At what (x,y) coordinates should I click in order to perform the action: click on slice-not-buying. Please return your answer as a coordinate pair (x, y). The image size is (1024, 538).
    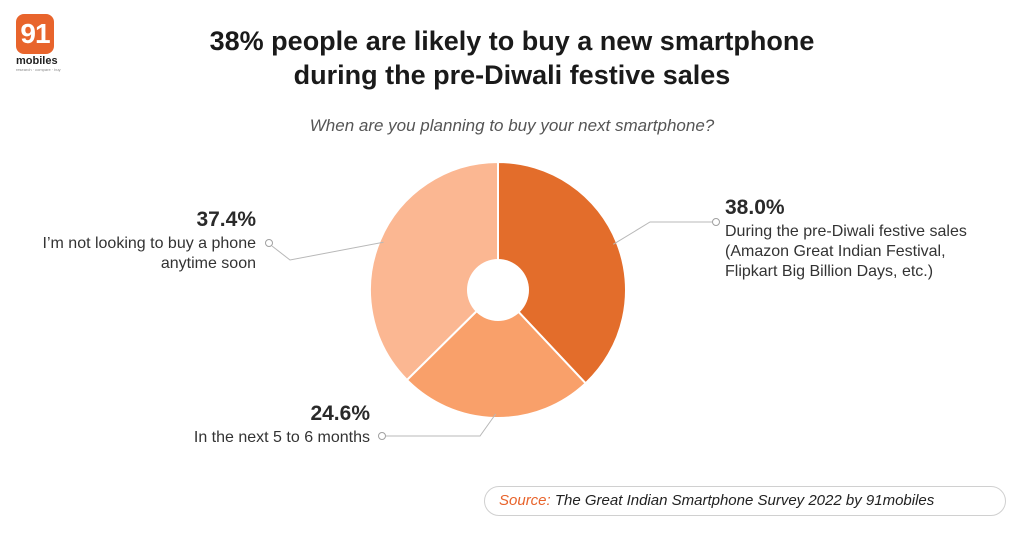
    Looking at the image, I should click on (434, 271).